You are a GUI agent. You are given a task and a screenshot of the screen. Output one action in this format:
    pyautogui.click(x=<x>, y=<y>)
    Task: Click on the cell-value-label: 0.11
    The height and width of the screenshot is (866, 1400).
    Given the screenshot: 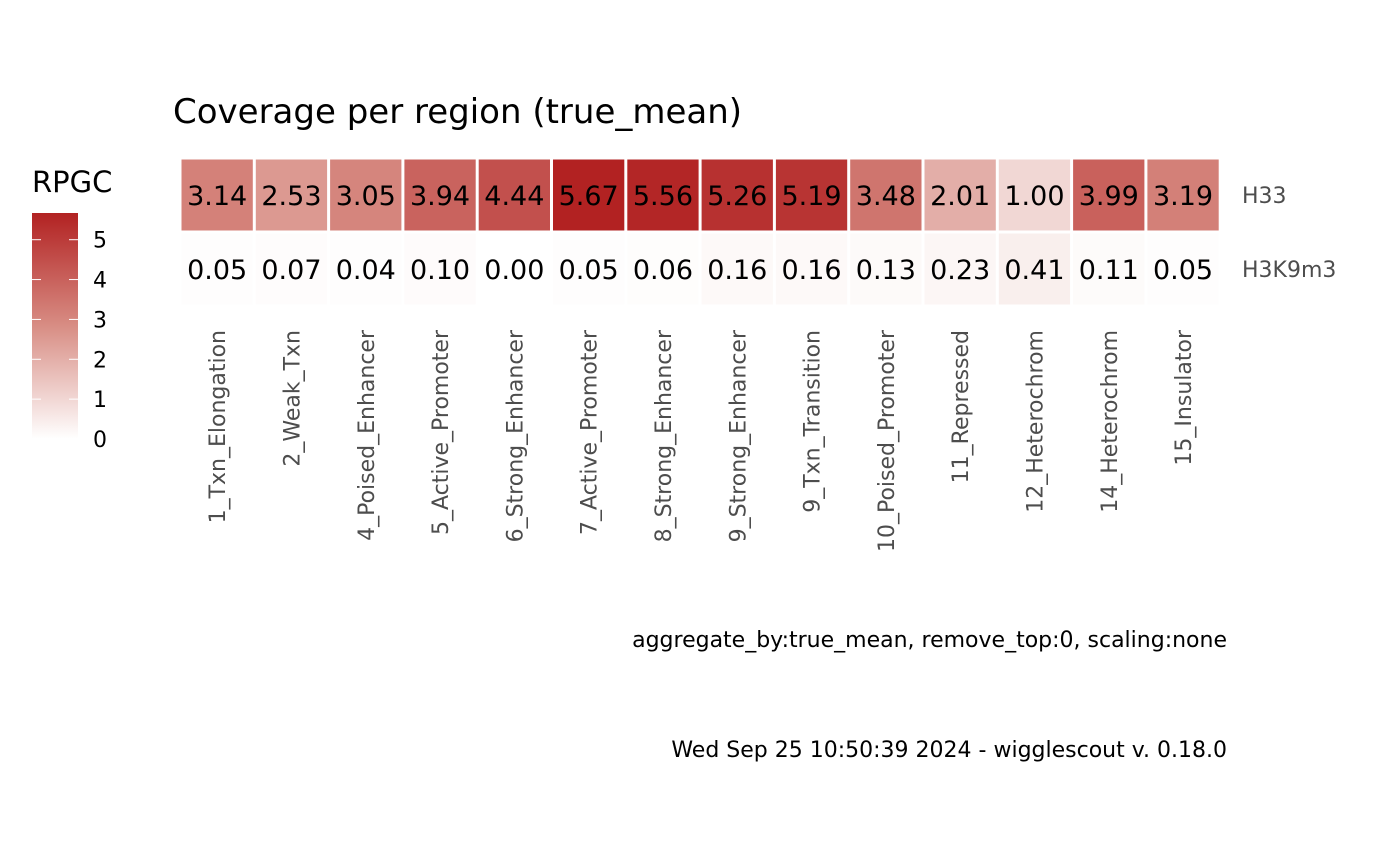 What is the action you would take?
    pyautogui.click(x=1109, y=270)
    